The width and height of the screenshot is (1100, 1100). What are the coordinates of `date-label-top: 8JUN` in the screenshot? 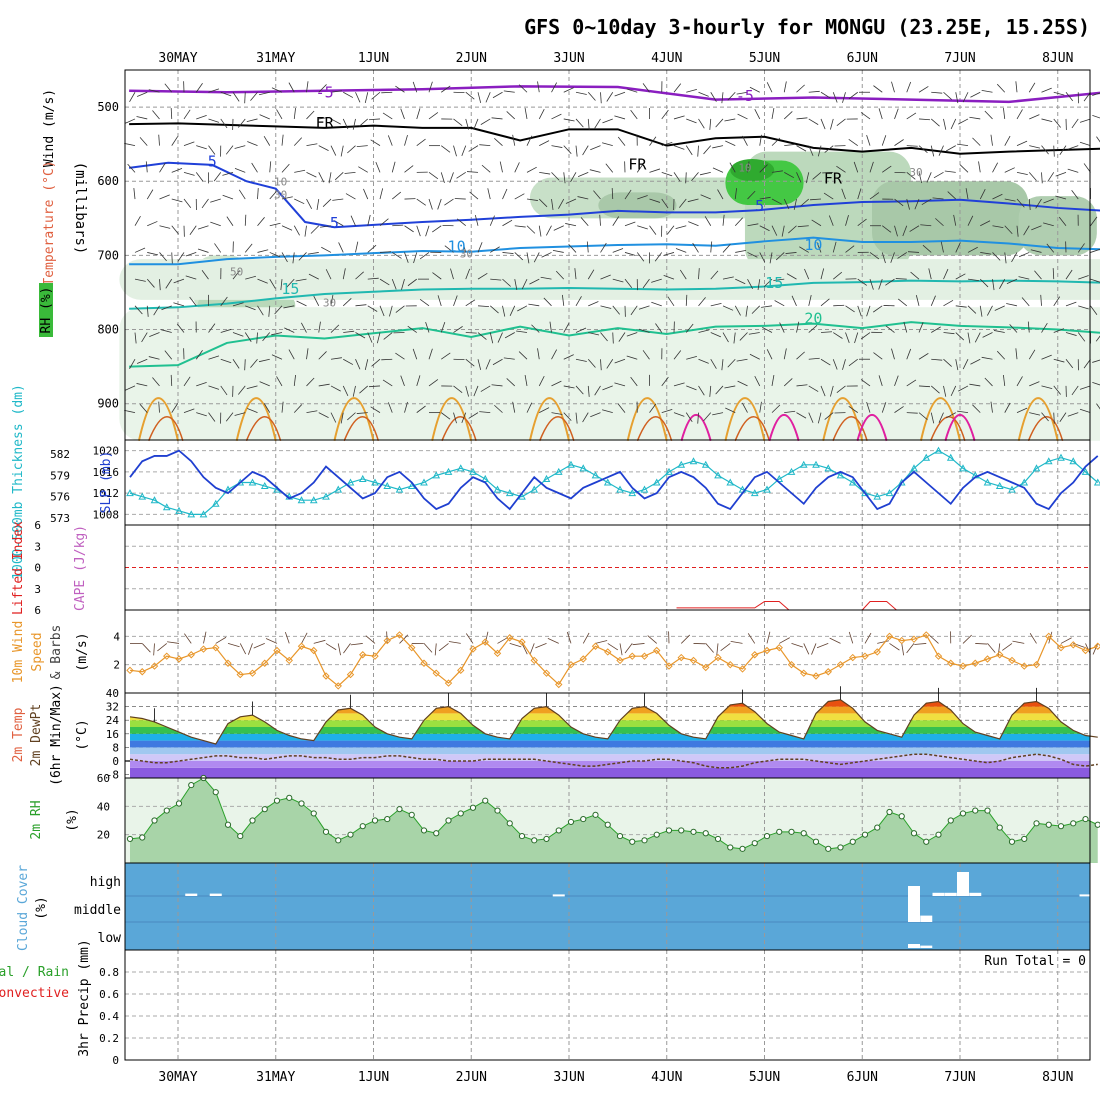 It's located at (1057, 58).